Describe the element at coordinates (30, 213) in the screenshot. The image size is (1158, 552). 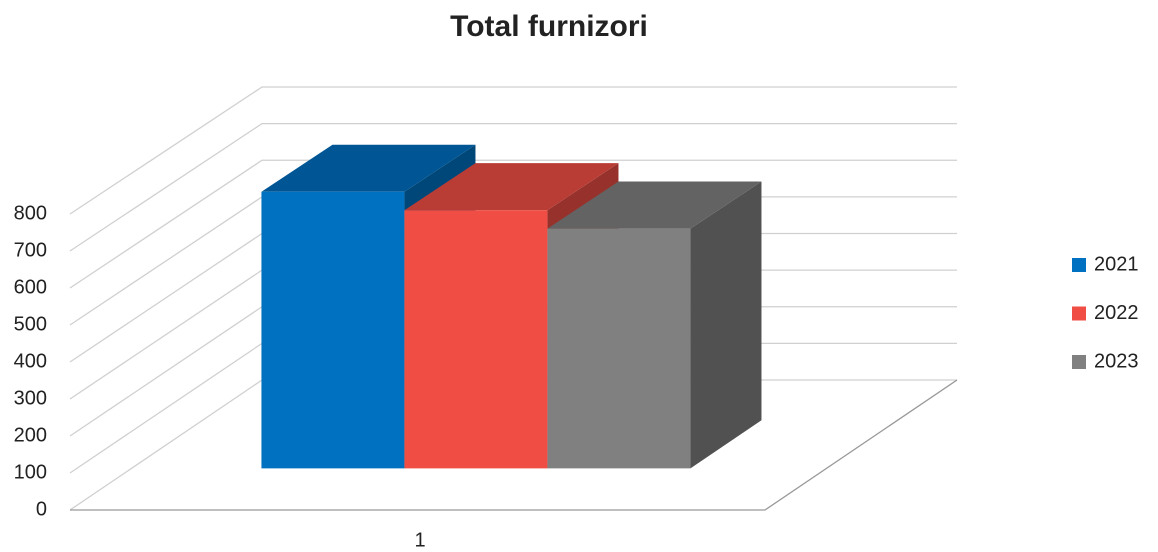
I see `y-tick-label: 800` at that location.